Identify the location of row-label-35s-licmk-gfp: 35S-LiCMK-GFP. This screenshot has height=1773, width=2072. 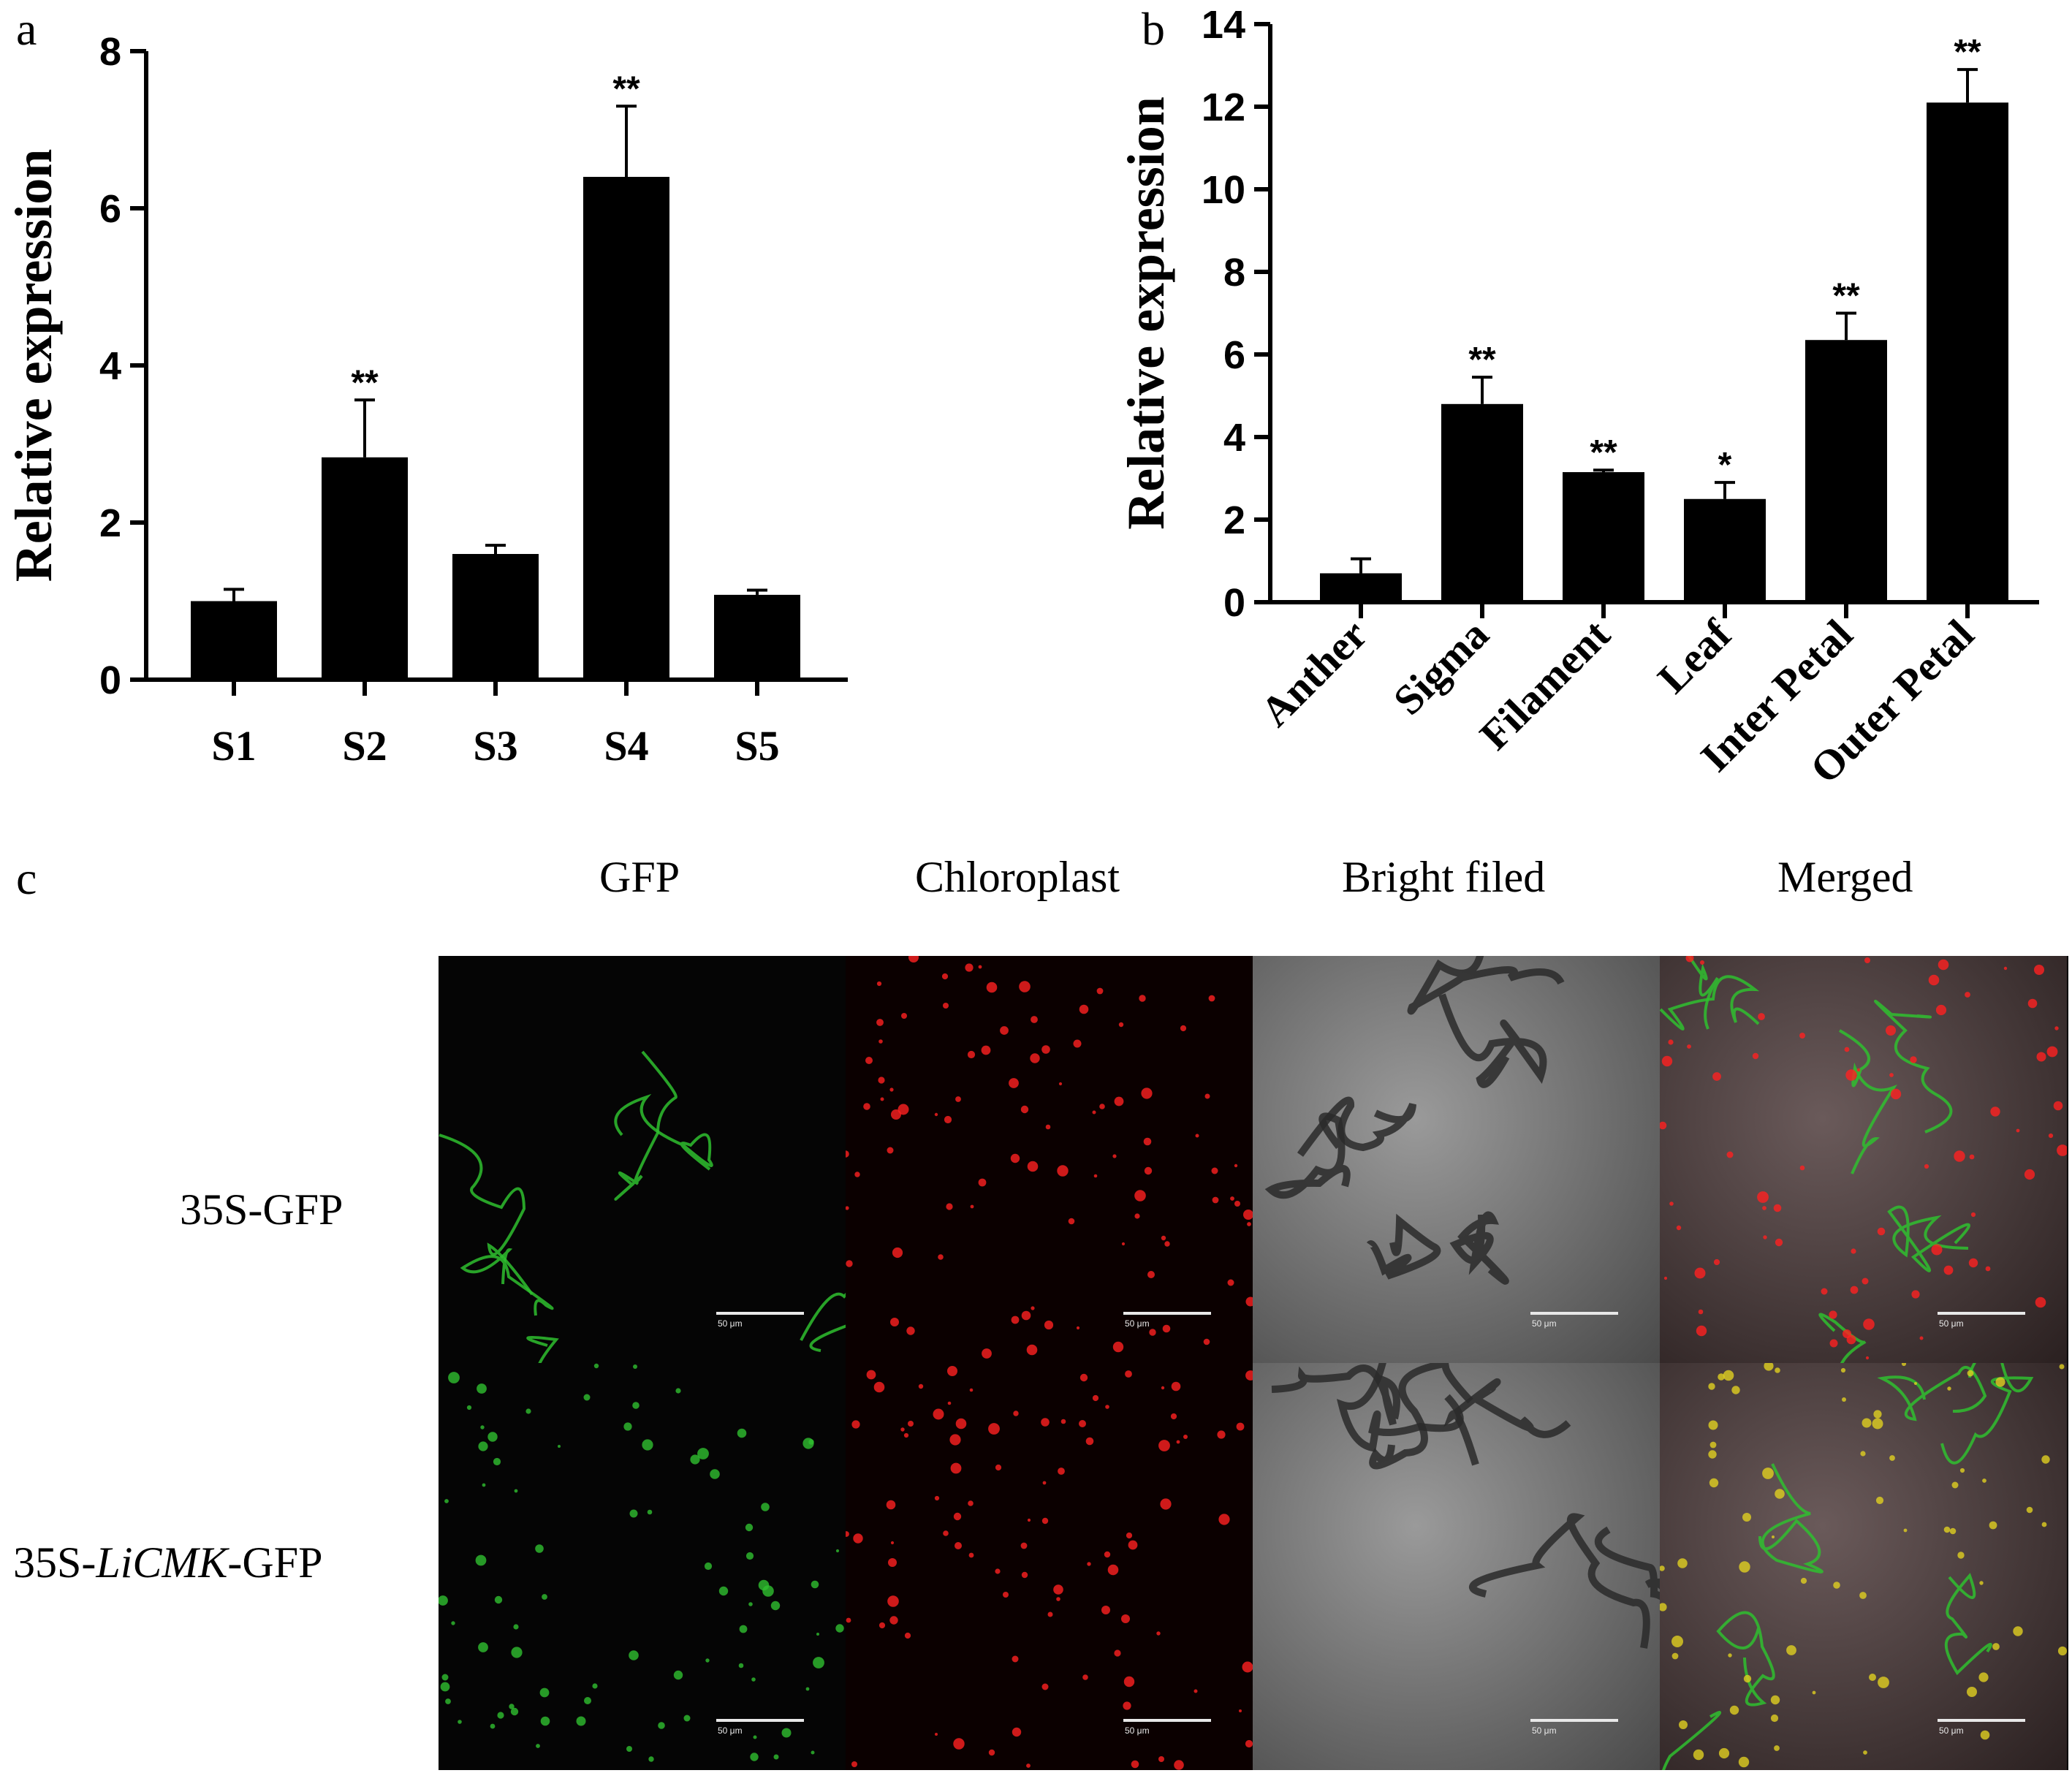
(167, 1562).